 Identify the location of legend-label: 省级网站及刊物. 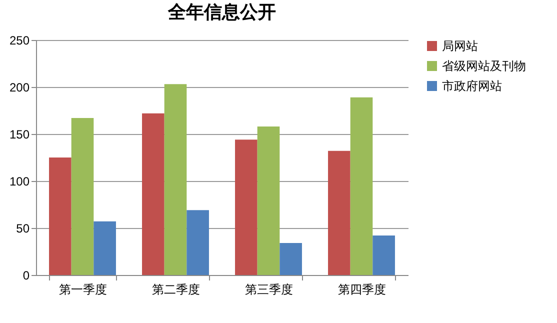
(484, 66).